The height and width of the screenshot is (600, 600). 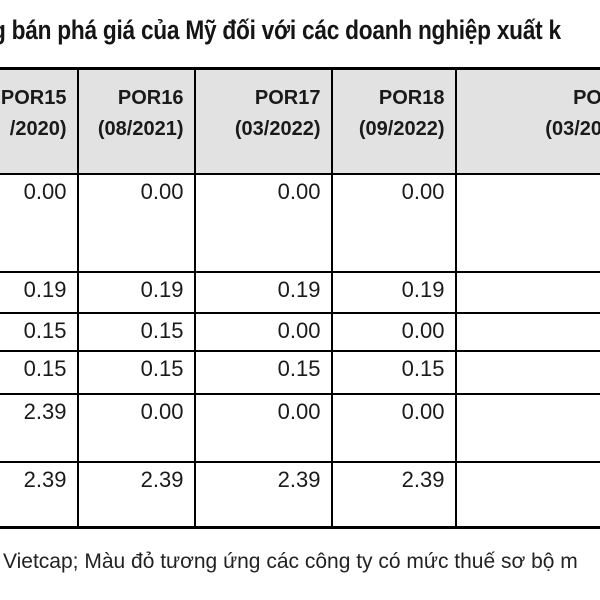 I want to click on column-header-por18: POR18 (09/2022), so click(x=393, y=121).